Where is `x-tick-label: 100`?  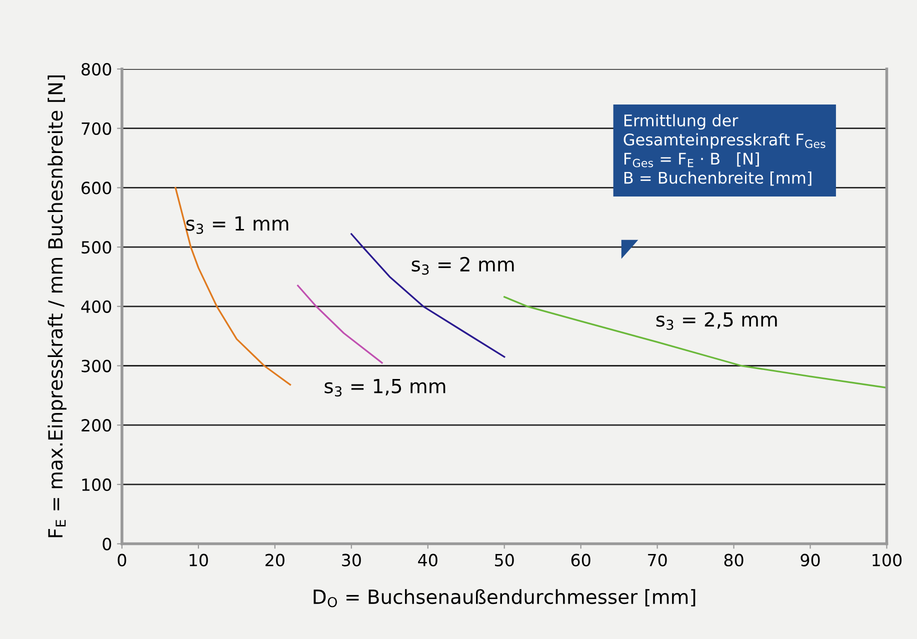
x-tick-label: 100 is located at coordinates (887, 560).